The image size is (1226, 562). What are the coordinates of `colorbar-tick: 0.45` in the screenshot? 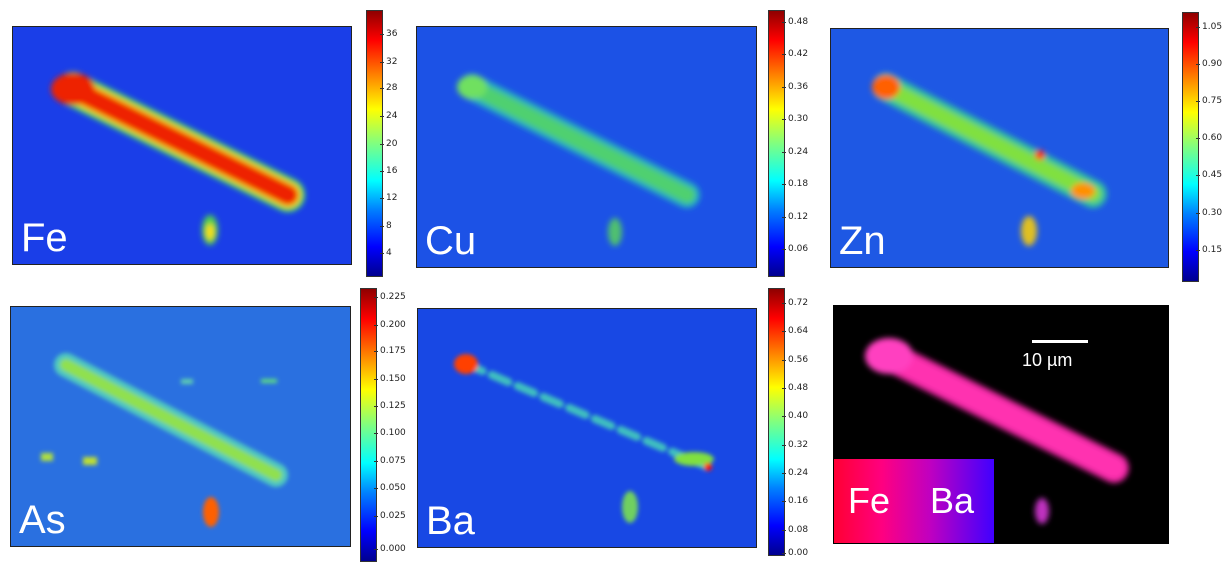 It's located at (1209, 175).